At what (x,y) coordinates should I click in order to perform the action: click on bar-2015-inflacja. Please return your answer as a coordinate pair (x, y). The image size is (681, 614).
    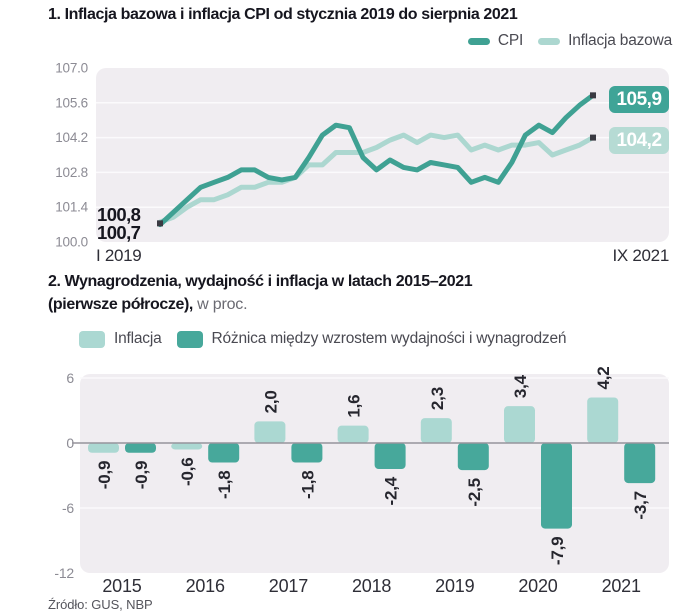
    Looking at the image, I should click on (103, 448).